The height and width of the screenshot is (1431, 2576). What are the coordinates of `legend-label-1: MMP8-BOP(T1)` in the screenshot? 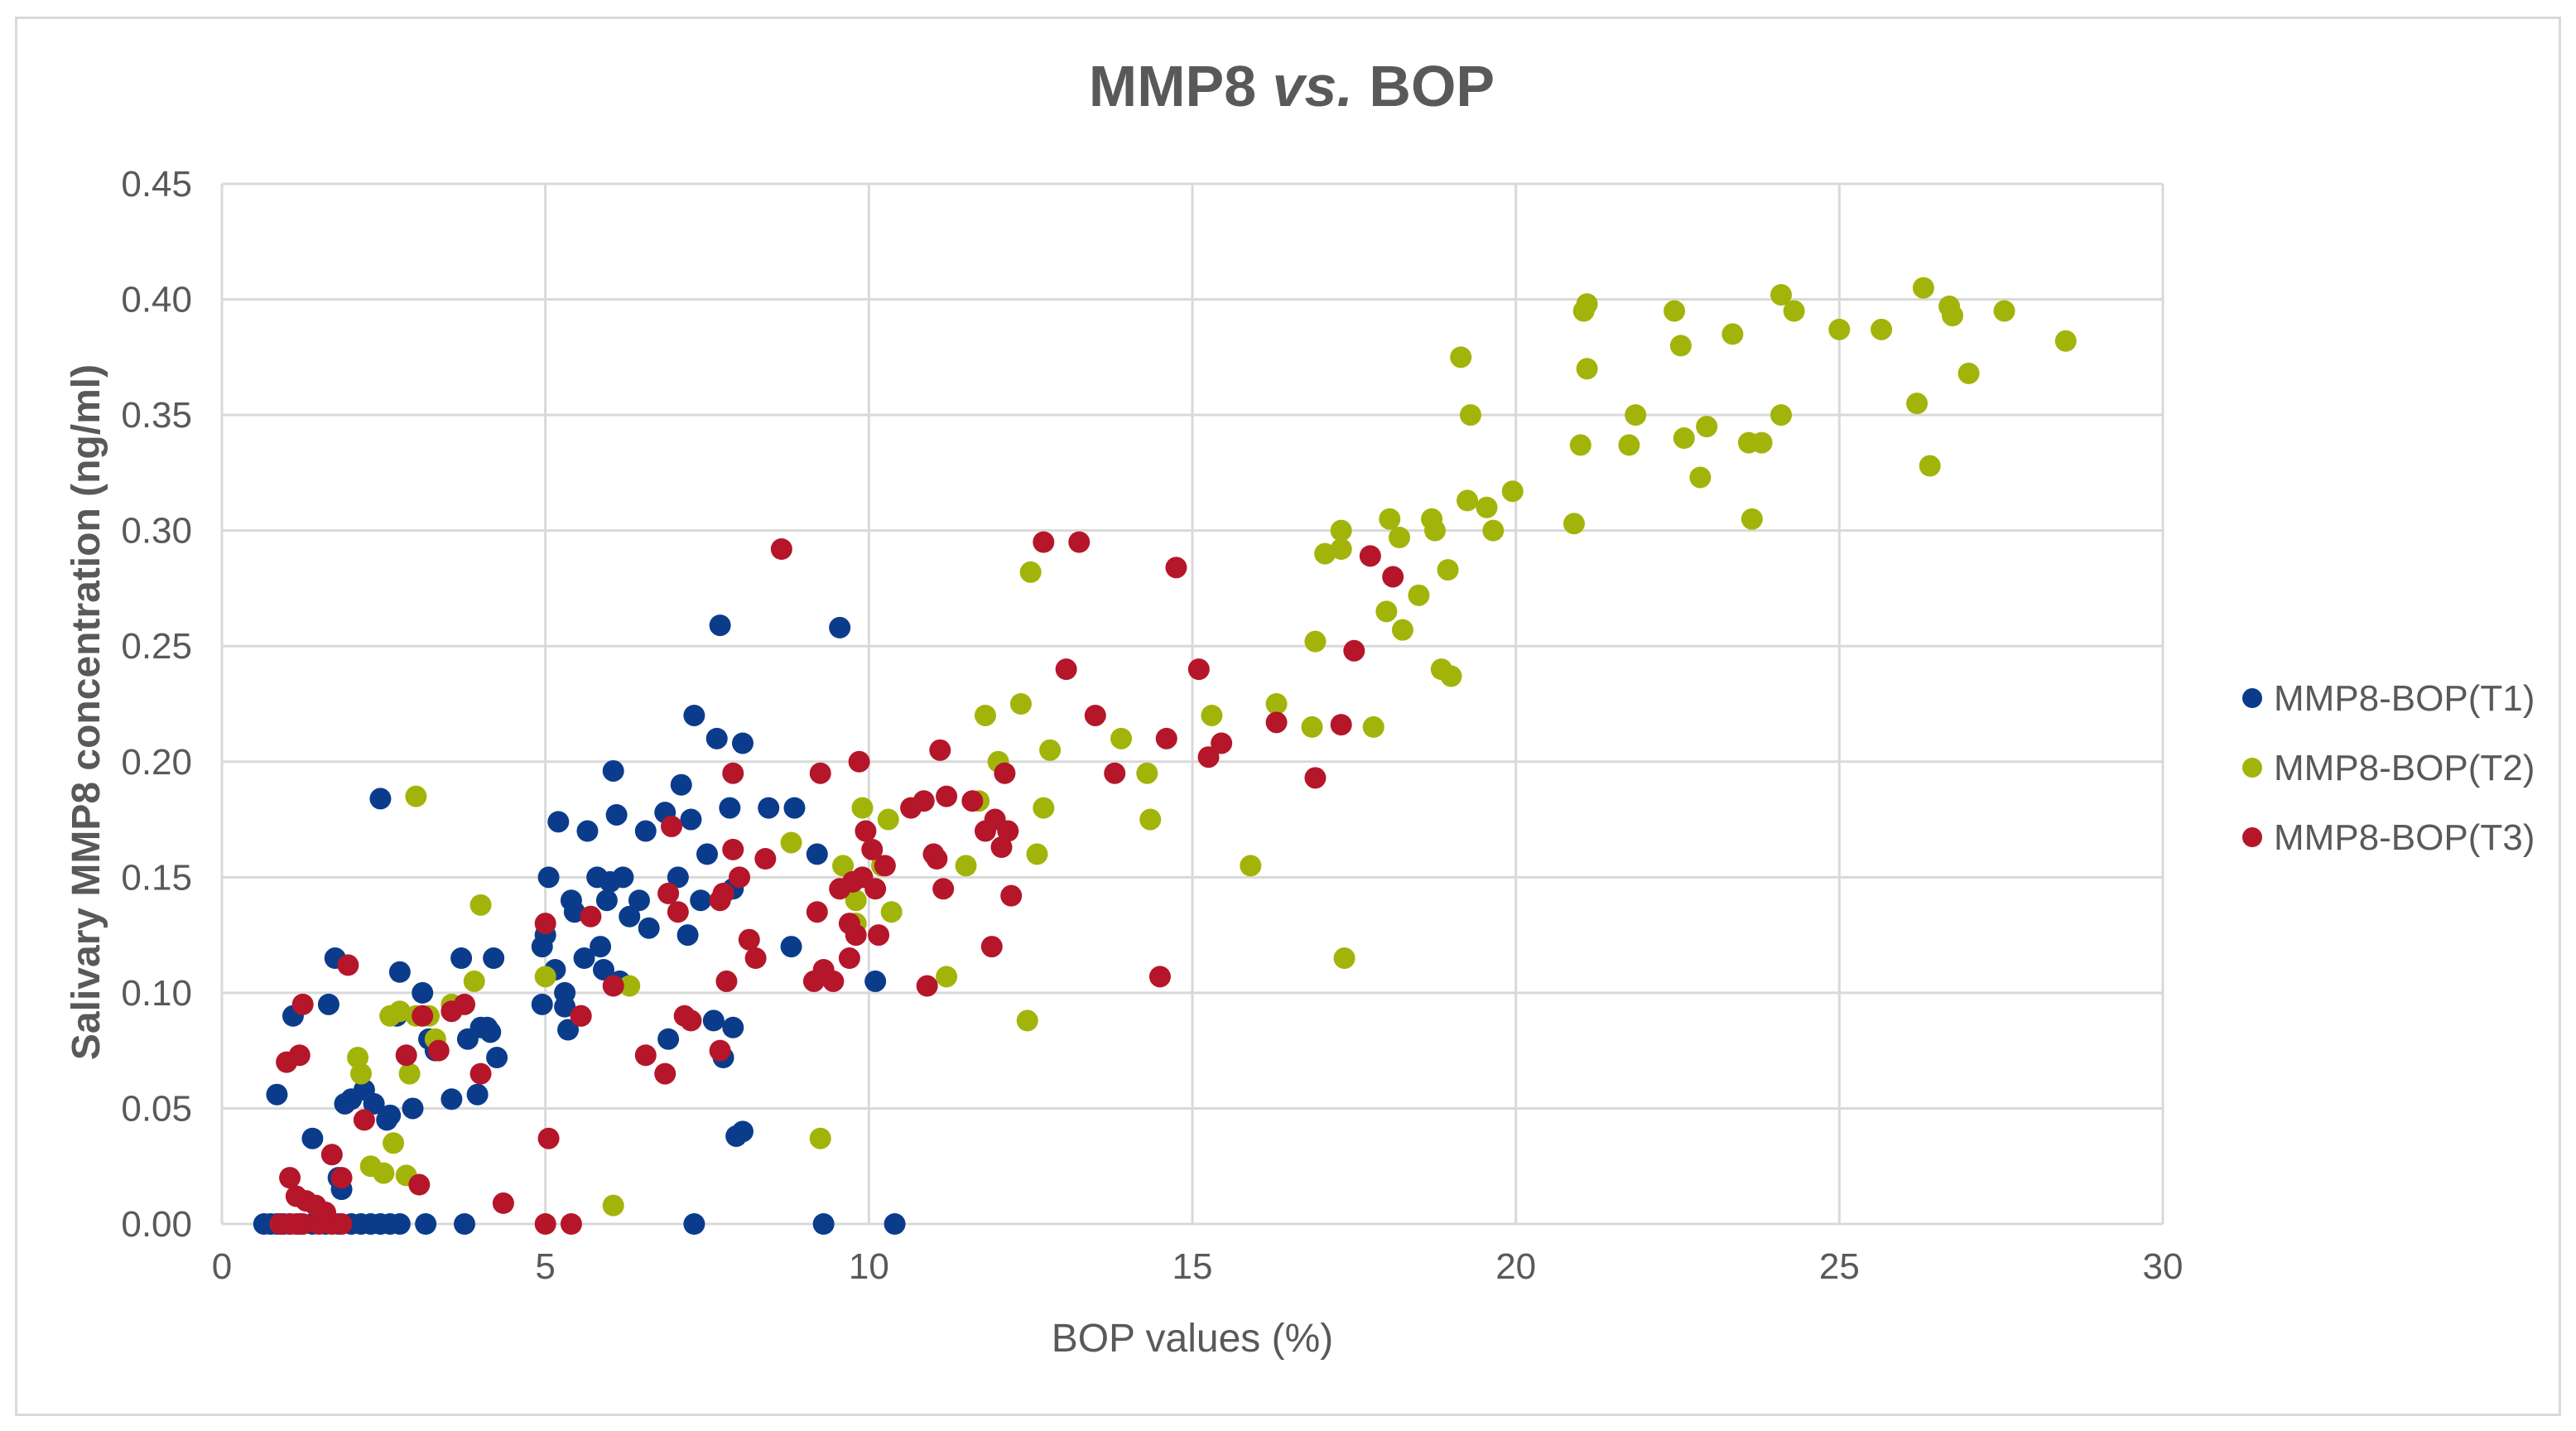 It's located at (2404, 698).